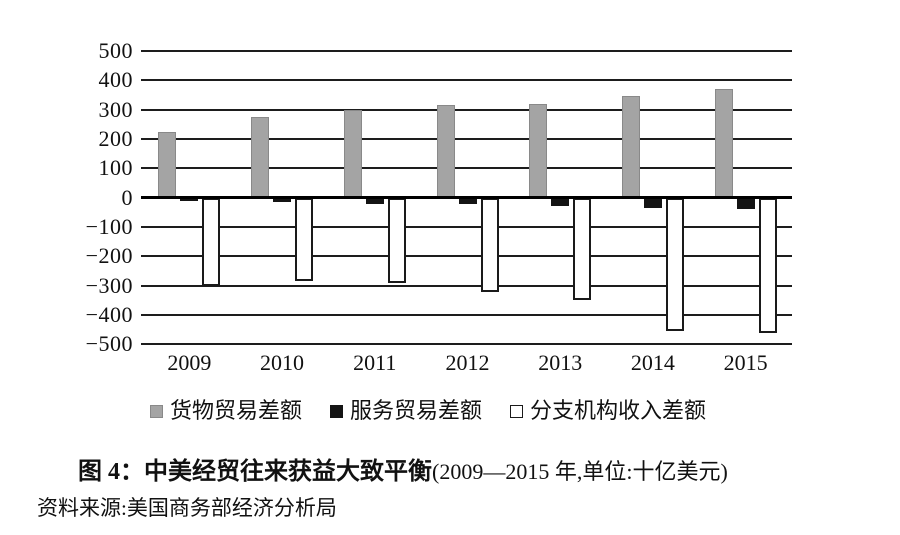 The height and width of the screenshot is (535, 900). What do you see at coordinates (560, 202) in the screenshot?
I see `services-trade-balance-bar-2013` at bounding box center [560, 202].